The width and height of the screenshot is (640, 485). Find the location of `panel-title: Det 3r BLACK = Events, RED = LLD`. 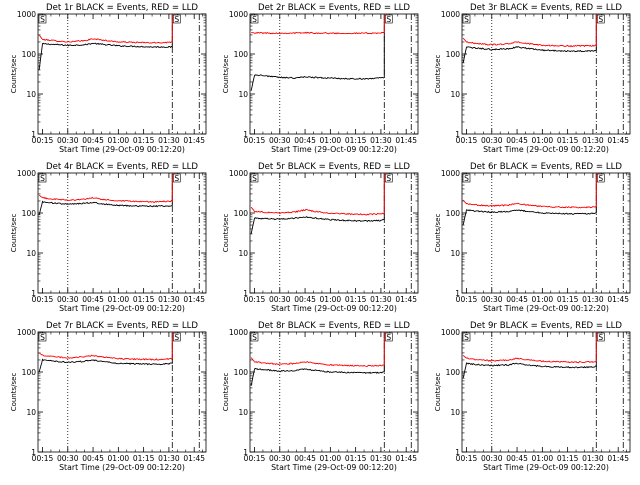

panel-title: Det 3r BLACK = Events, RED = LLD is located at coordinates (546, 8).